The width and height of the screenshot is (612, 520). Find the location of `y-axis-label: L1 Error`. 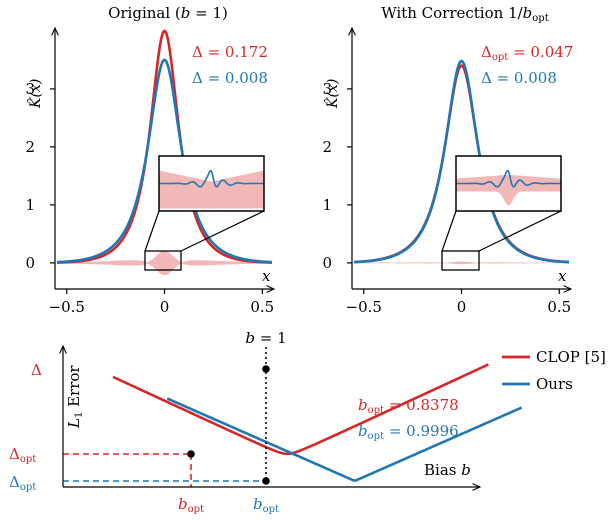

y-axis-label: L1 Error is located at coordinates (75, 397).